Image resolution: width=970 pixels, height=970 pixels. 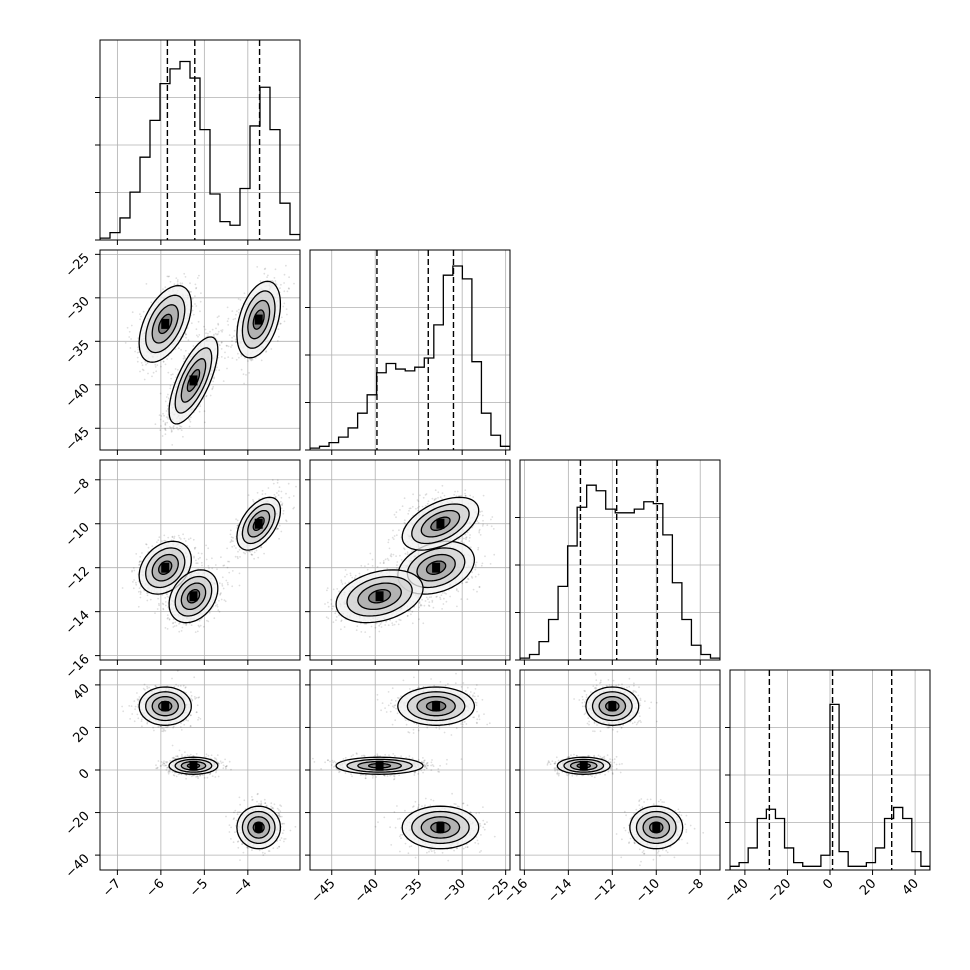 I want to click on y-tick-label: −12, so click(x=78, y=579).